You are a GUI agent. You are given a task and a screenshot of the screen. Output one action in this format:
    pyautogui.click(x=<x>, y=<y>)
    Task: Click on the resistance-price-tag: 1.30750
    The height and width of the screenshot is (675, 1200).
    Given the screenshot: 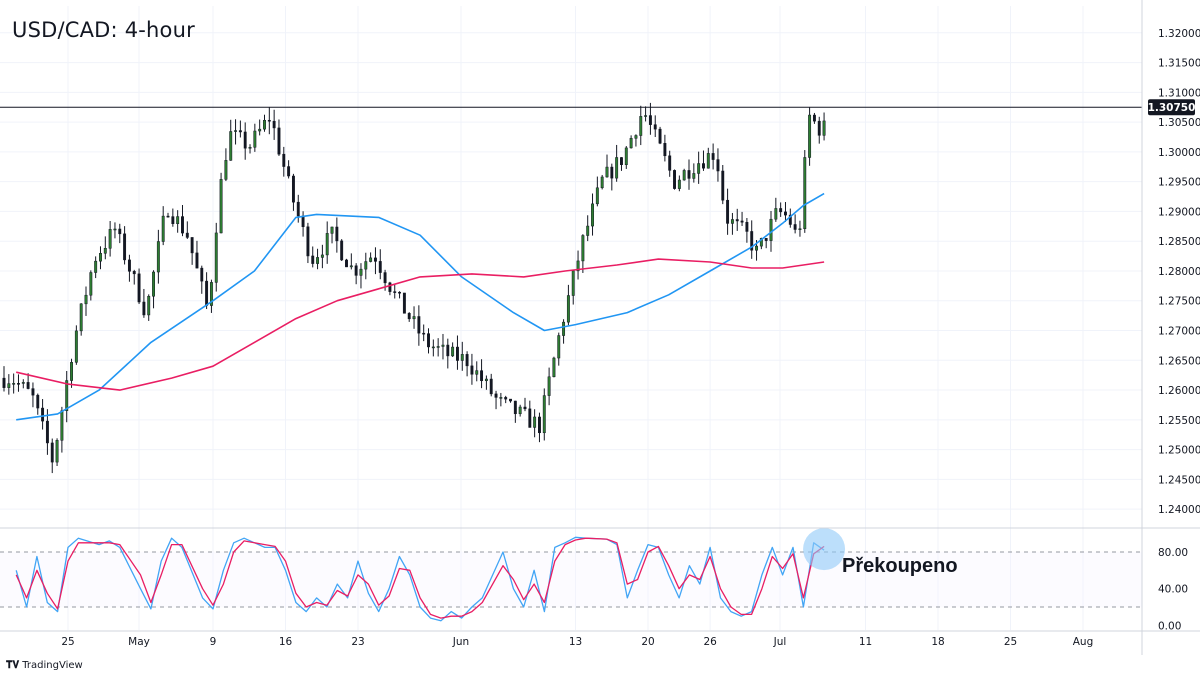 What is the action you would take?
    pyautogui.click(x=1171, y=107)
    